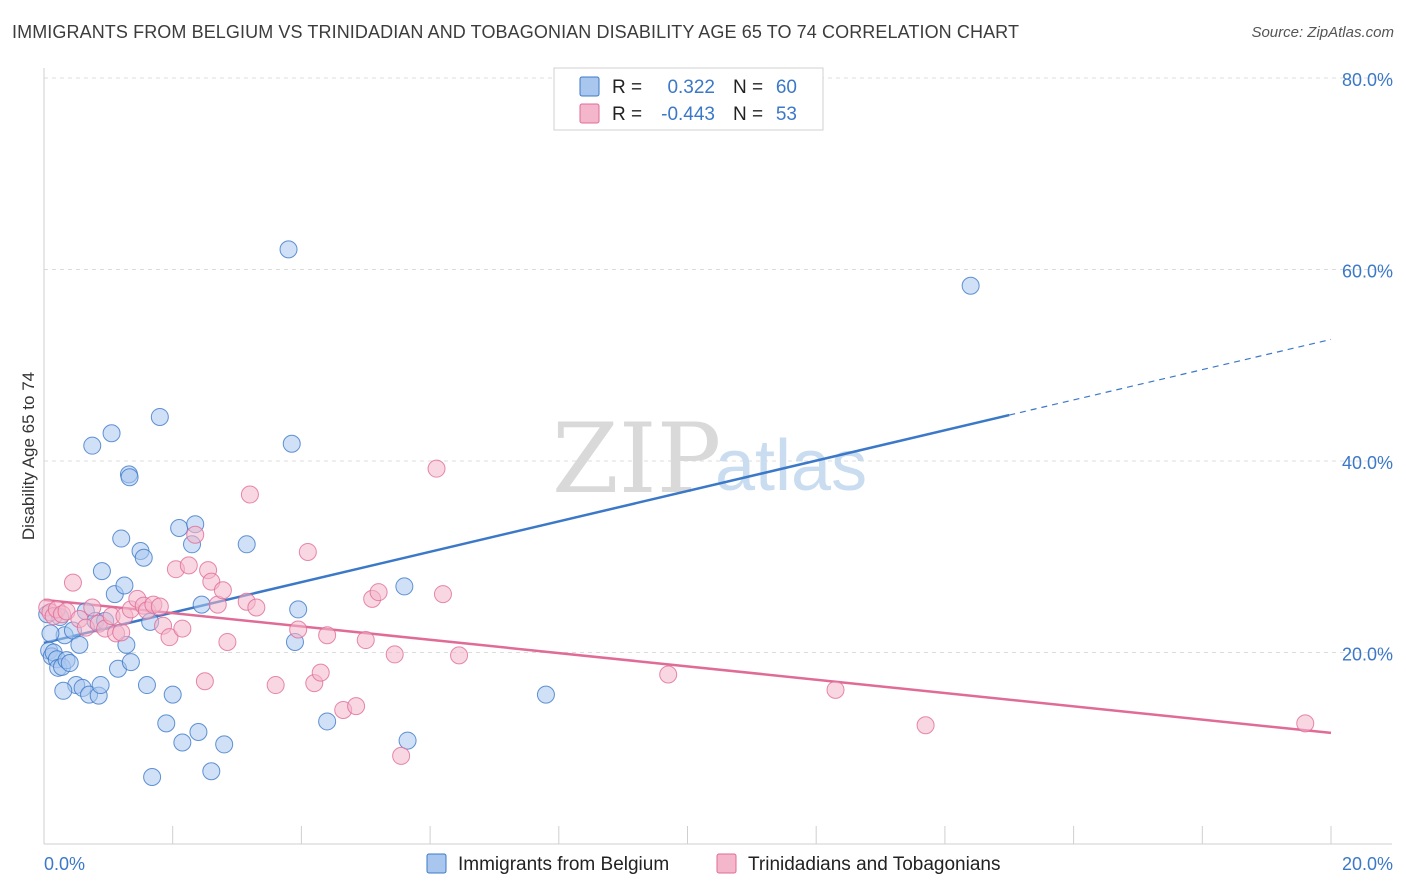  Describe the element at coordinates (786, 114) in the screenshot. I see `legend-n-value-2: 53` at that location.